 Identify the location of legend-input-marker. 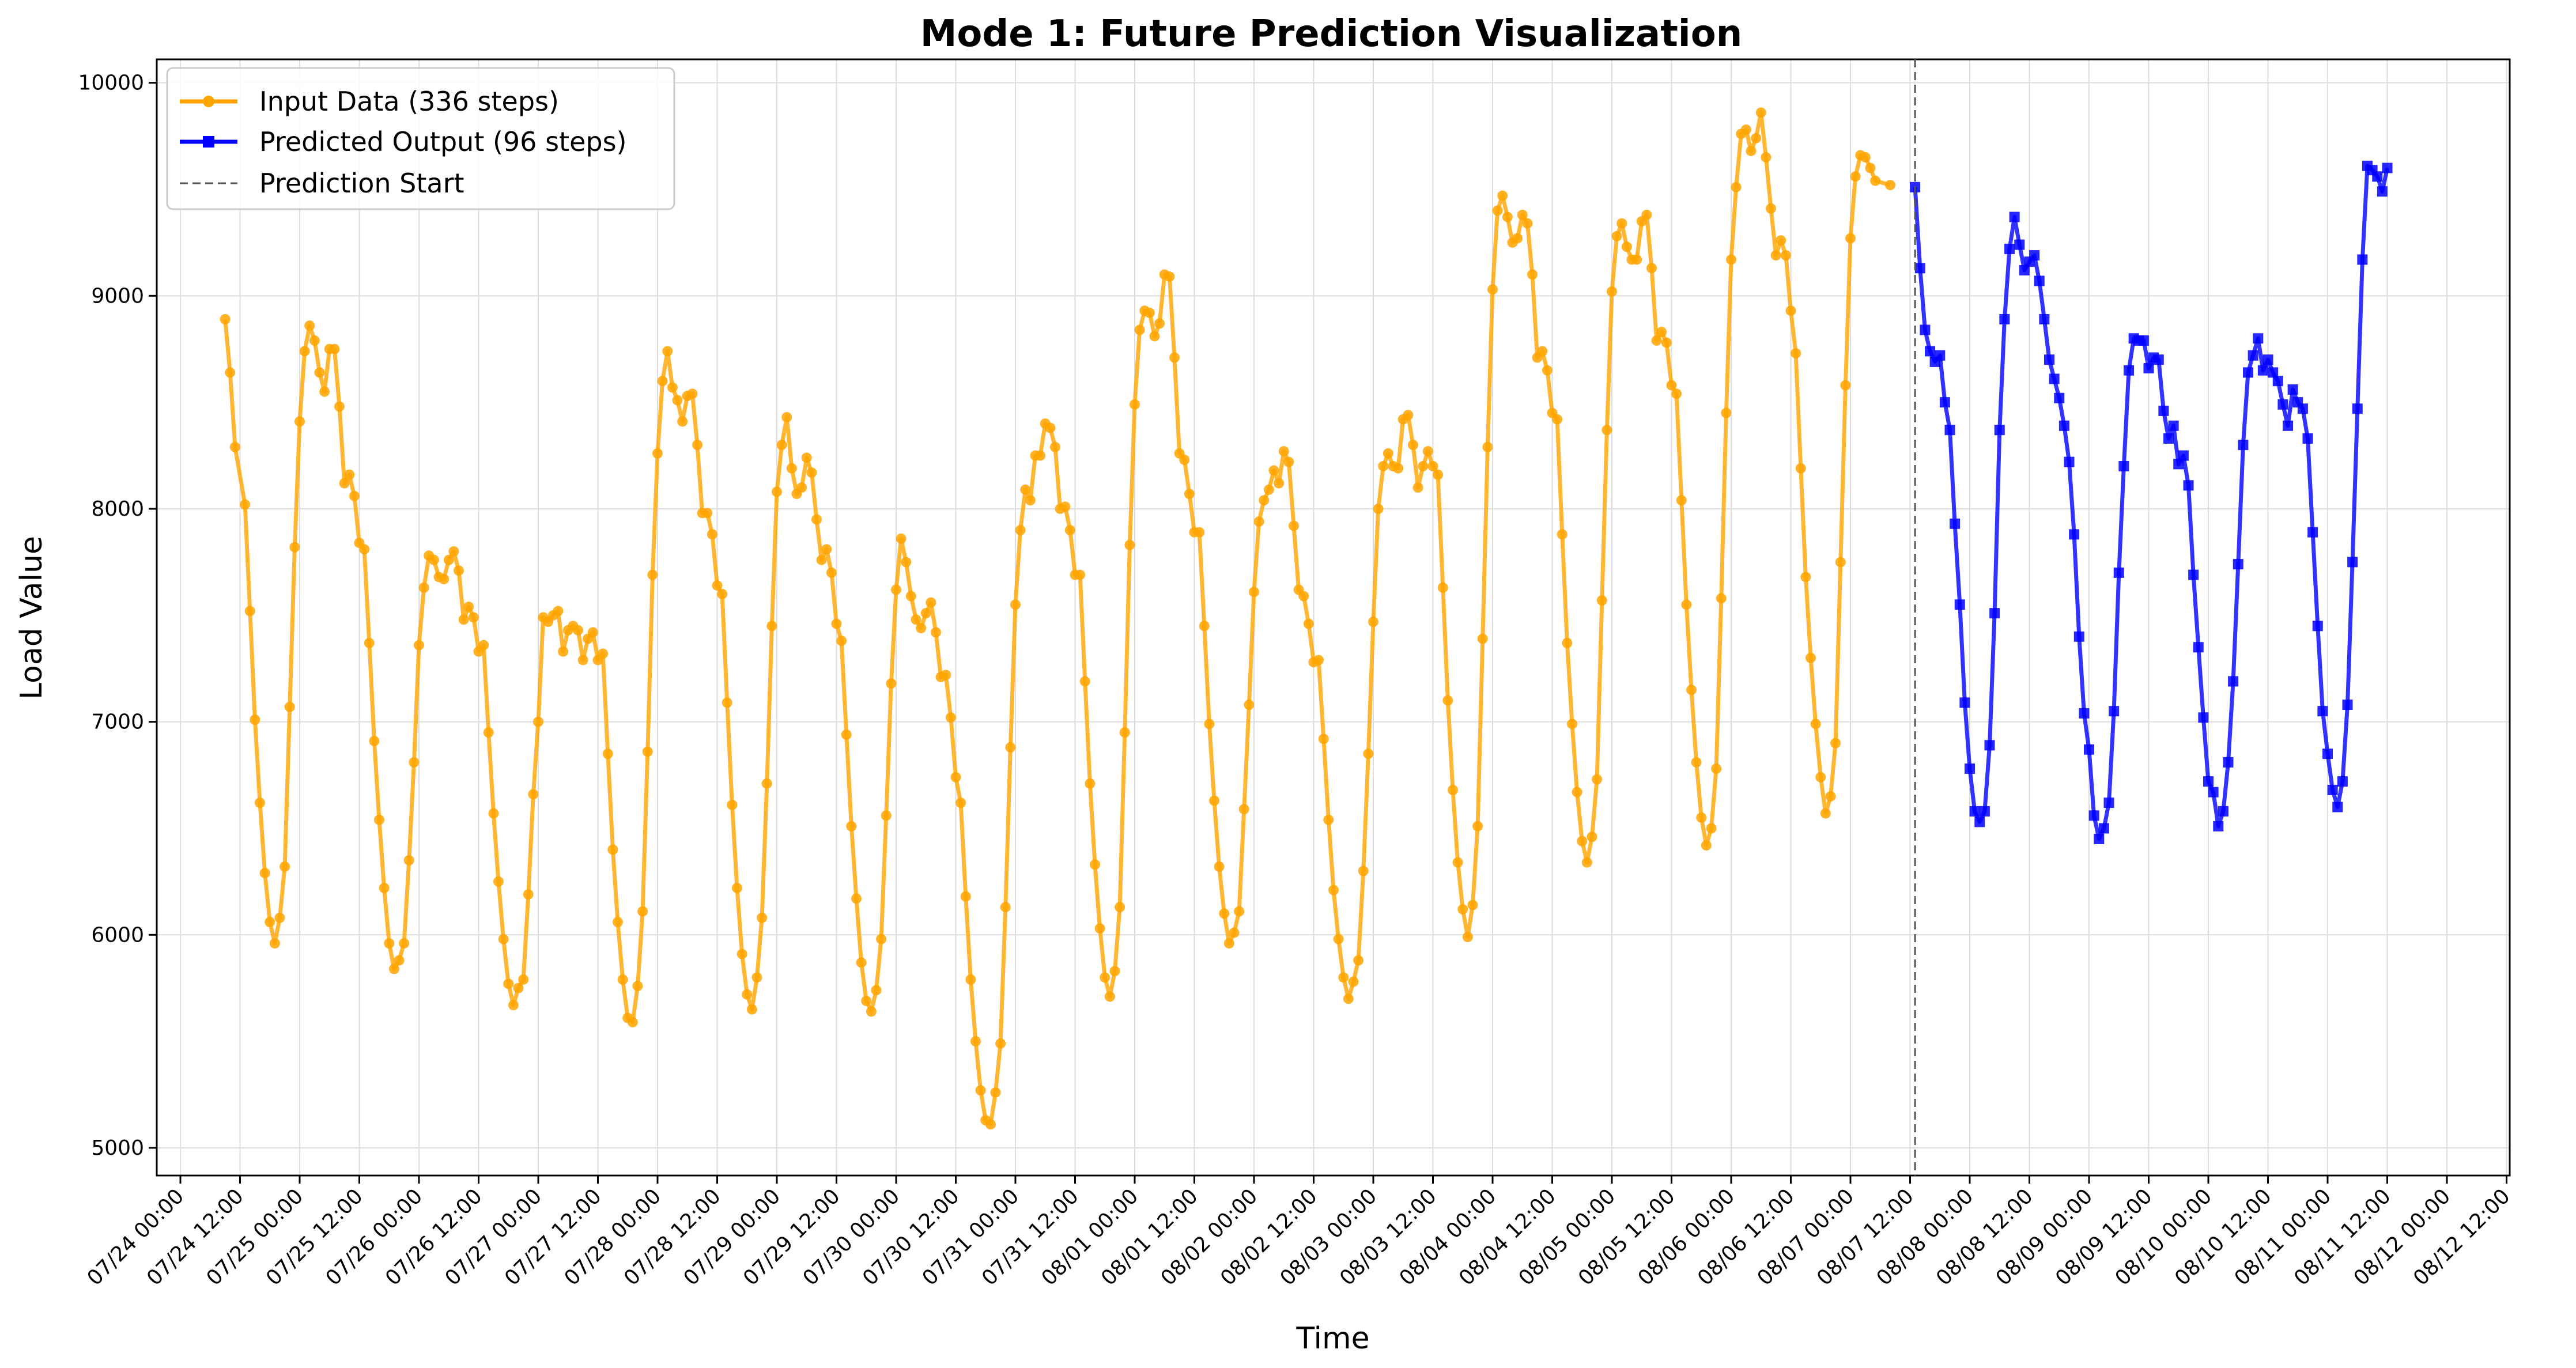
(208, 101).